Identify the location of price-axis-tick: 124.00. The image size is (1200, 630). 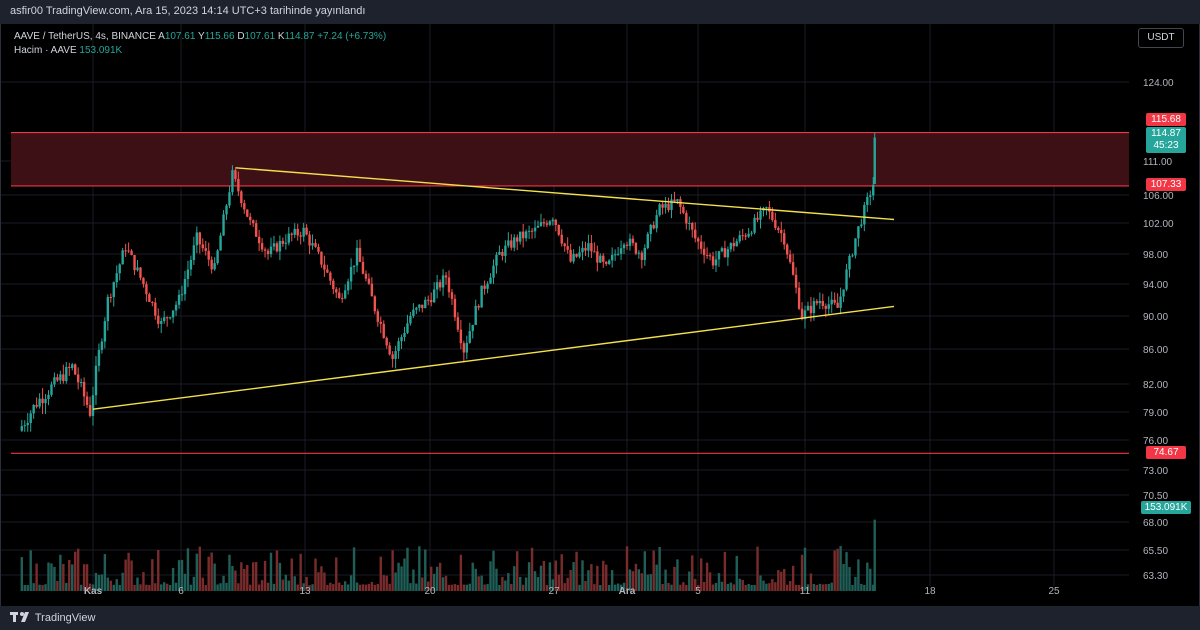
(1158, 83).